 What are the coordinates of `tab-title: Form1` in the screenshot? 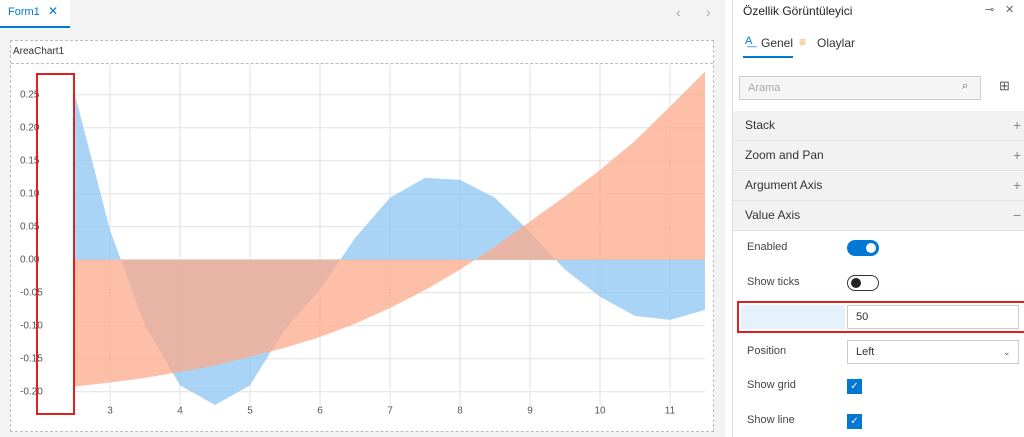 It's located at (24, 12).